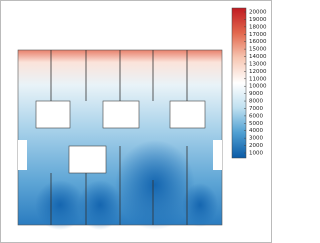 The width and height of the screenshot is (320, 243). Describe the element at coordinates (256, 154) in the screenshot. I see `colorbar-tick-label: 1000` at that location.